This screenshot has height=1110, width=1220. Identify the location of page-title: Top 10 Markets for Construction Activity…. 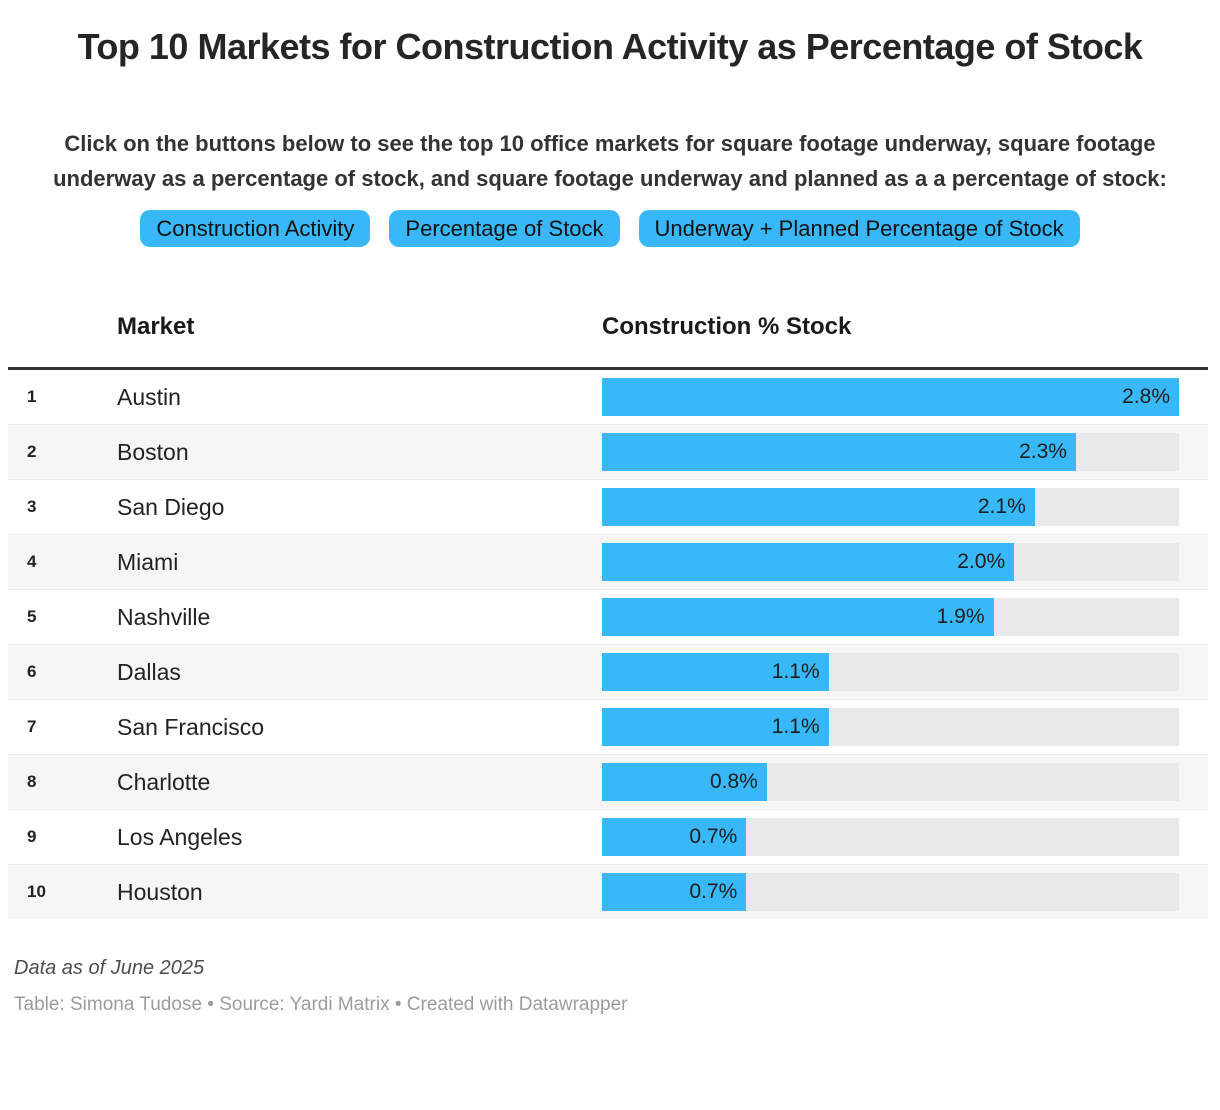
(610, 46).